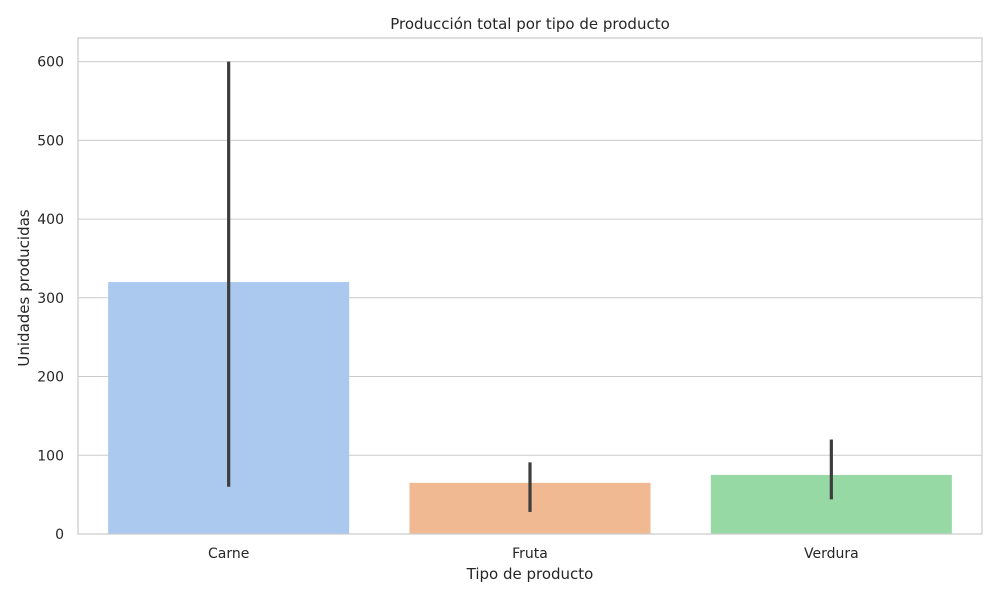 This screenshot has height=600, width=1000. Describe the element at coordinates (50, 63) in the screenshot. I see `y-tick-label: 600` at that location.